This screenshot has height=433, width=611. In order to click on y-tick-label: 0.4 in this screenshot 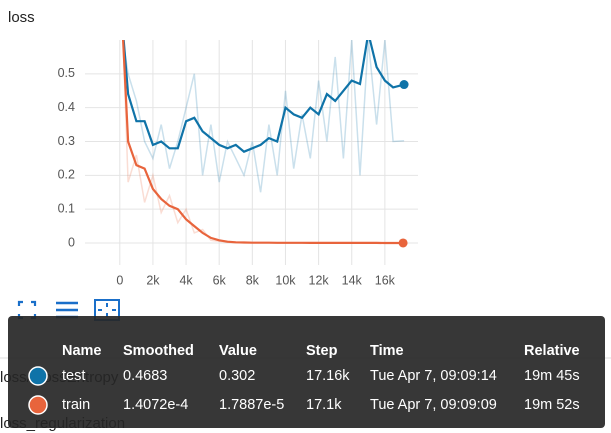, I will do `click(66, 107)`.